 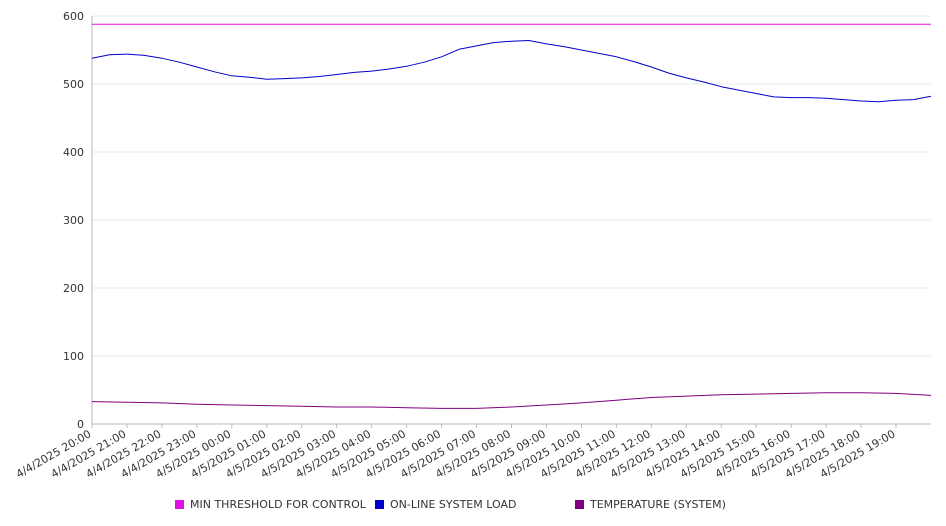 What do you see at coordinates (511, 400) in the screenshot?
I see `series-line-temperature` at bounding box center [511, 400].